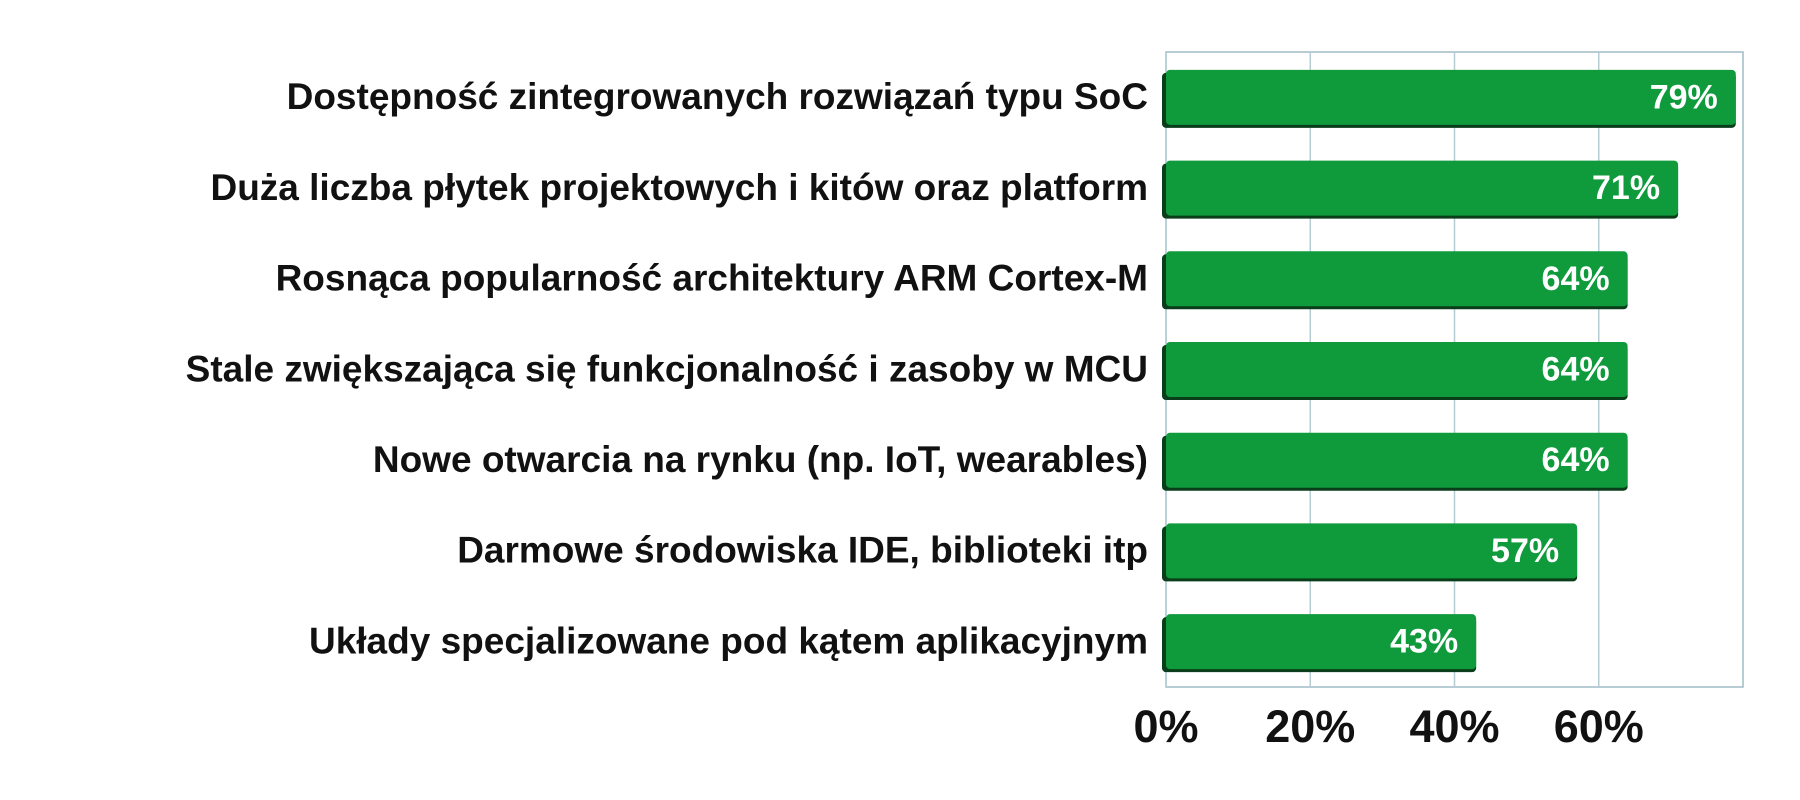 Image resolution: width=1800 pixels, height=800 pixels. What do you see at coordinates (1599, 726) in the screenshot?
I see `x-tick-label: 60%` at bounding box center [1599, 726].